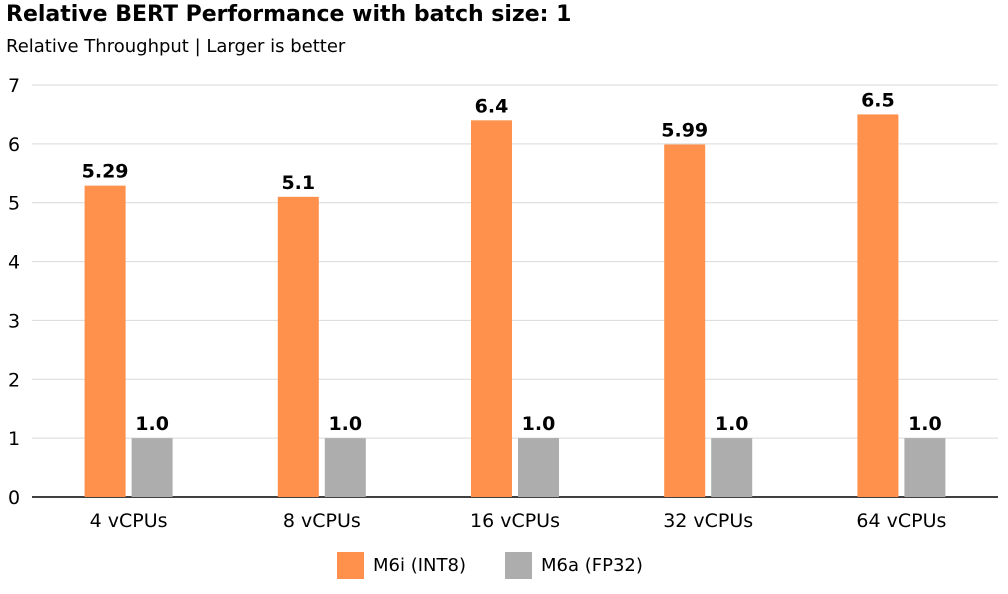 The height and width of the screenshot is (594, 1008). I want to click on chart-subtitle: Relative Throughput | Larger is better, so click(176, 46).